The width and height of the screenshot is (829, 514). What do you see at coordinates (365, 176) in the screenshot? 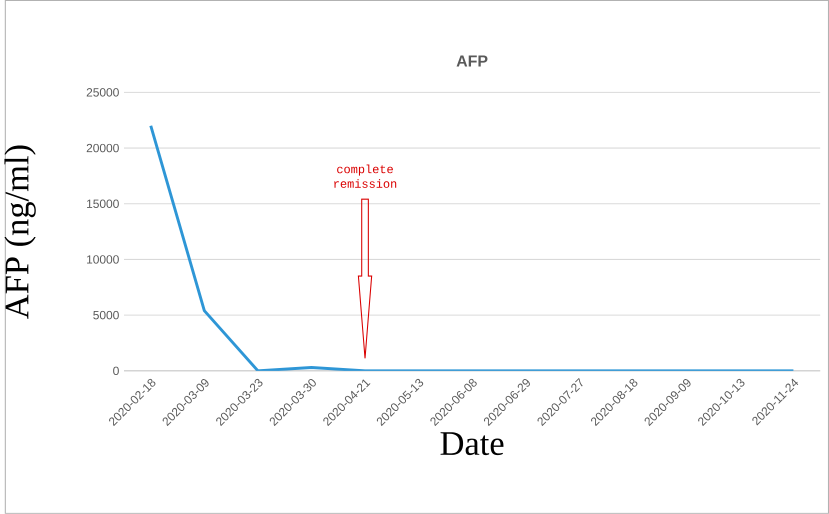
I see `annotation: complete remission` at bounding box center [365, 176].